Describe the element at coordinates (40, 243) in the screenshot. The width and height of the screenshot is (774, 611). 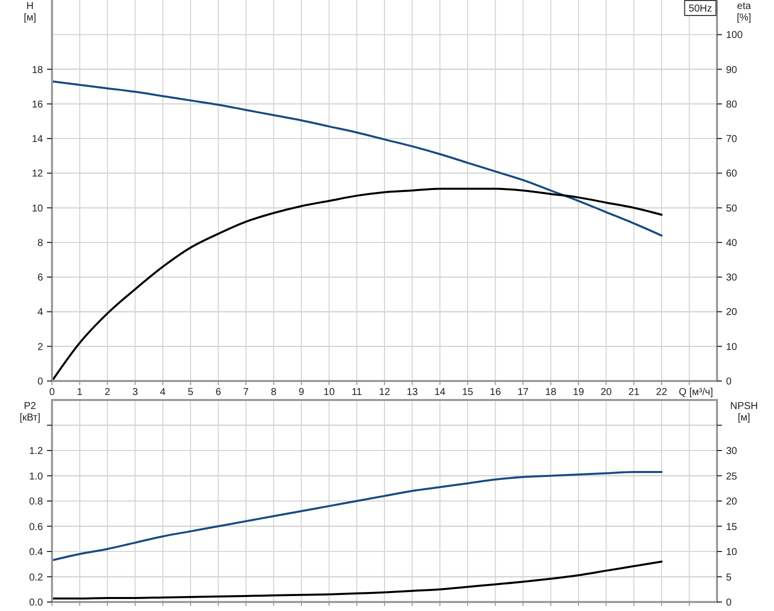
I see `y-tick-label: 8` at that location.